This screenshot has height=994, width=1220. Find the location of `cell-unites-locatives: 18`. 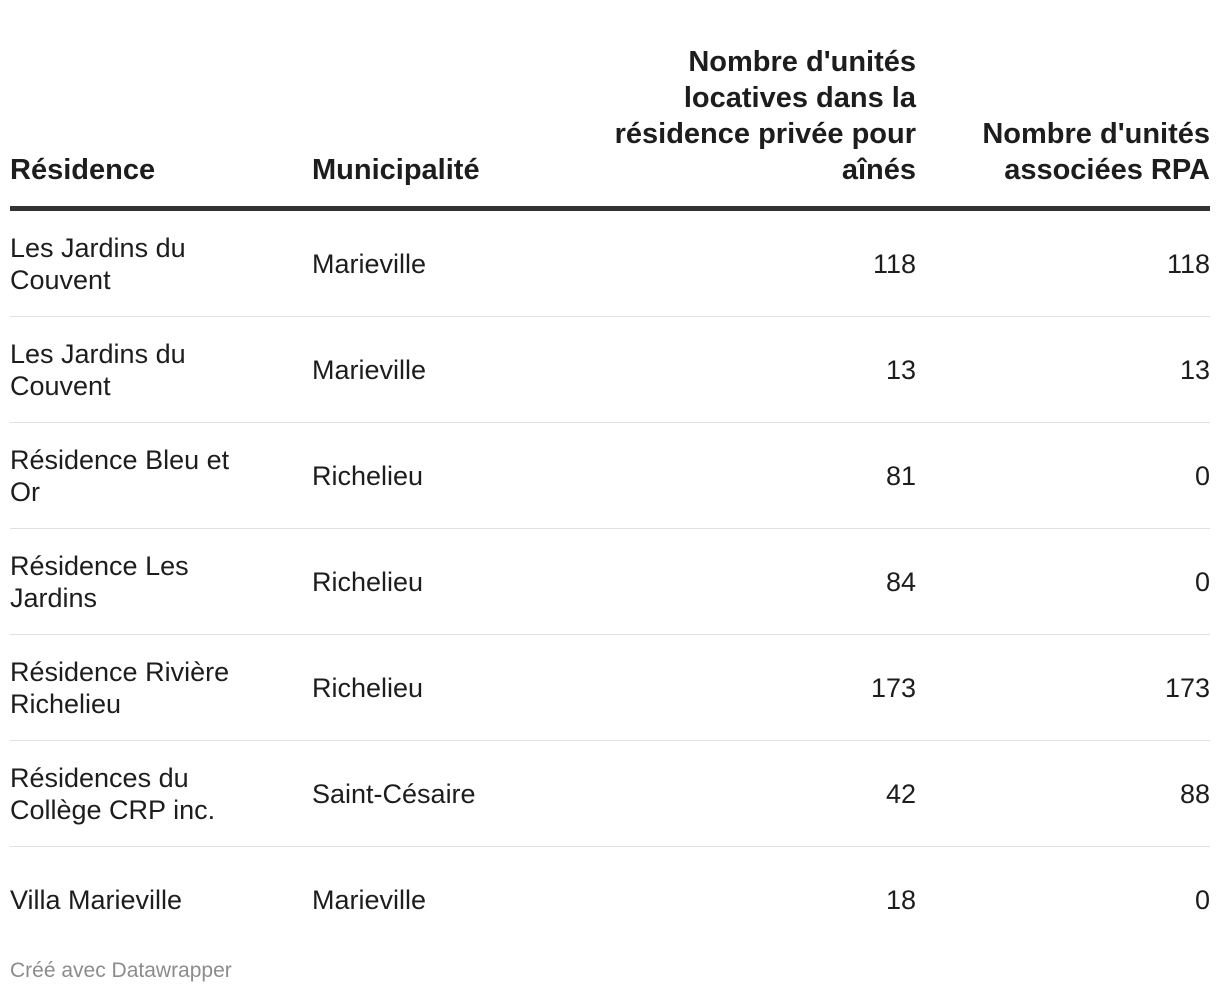

cell-unites-locatives: 18 is located at coordinates (900, 899).